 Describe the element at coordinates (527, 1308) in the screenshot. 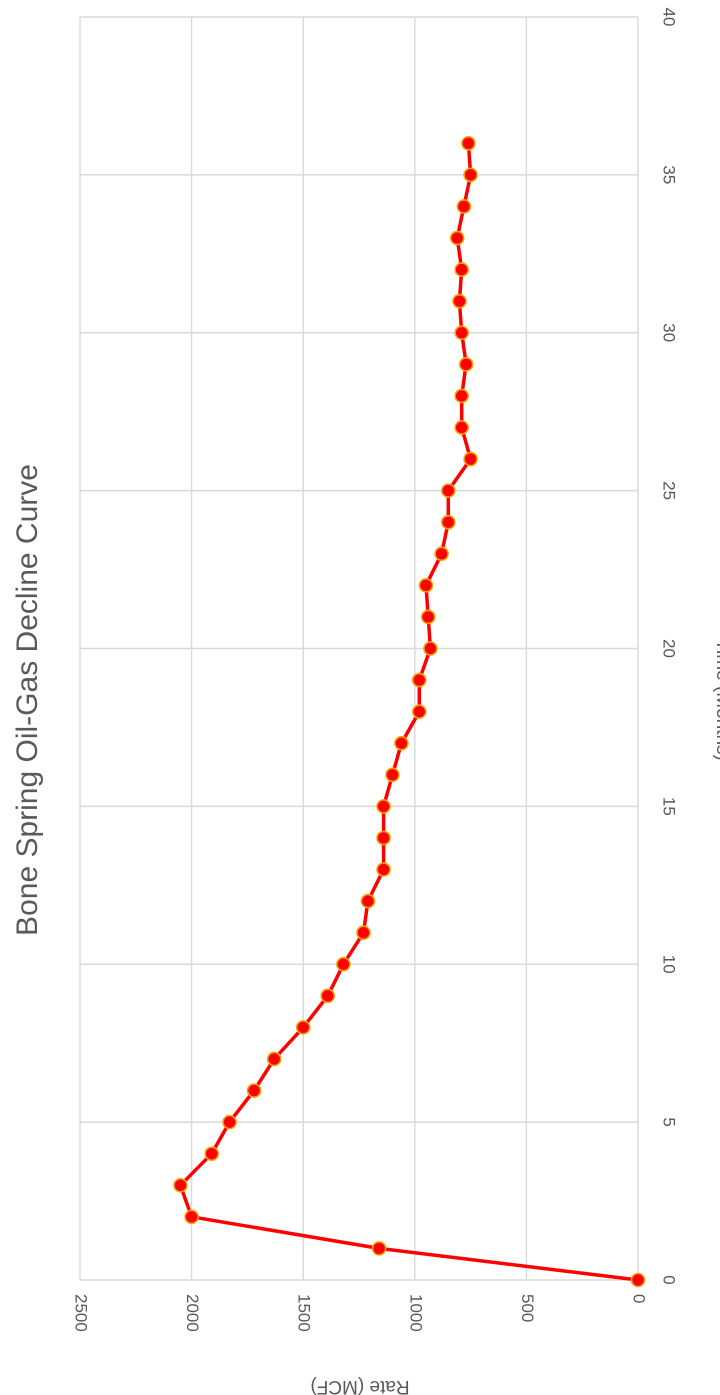

I see `y-tick-label: 500` at that location.